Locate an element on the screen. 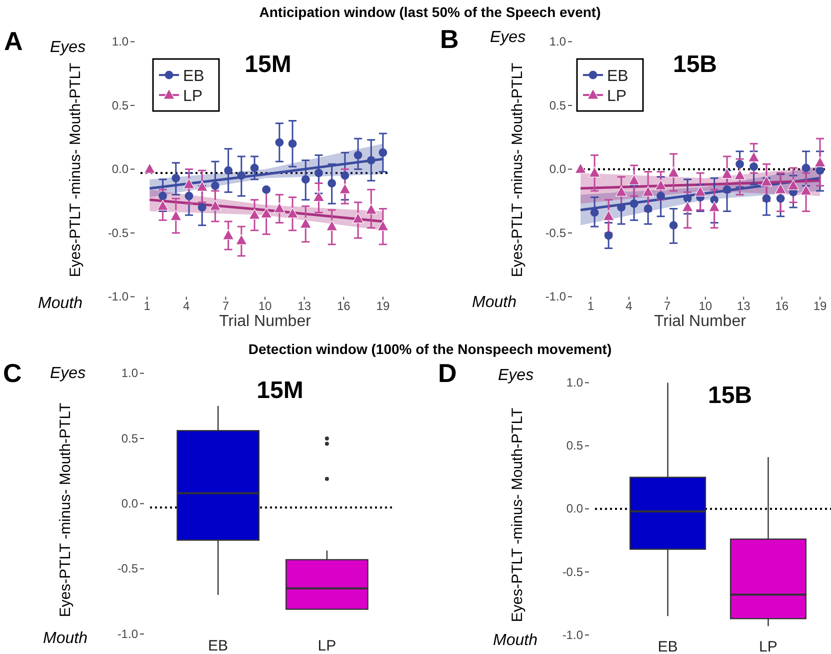  x-tick-label: 1 is located at coordinates (590, 306).